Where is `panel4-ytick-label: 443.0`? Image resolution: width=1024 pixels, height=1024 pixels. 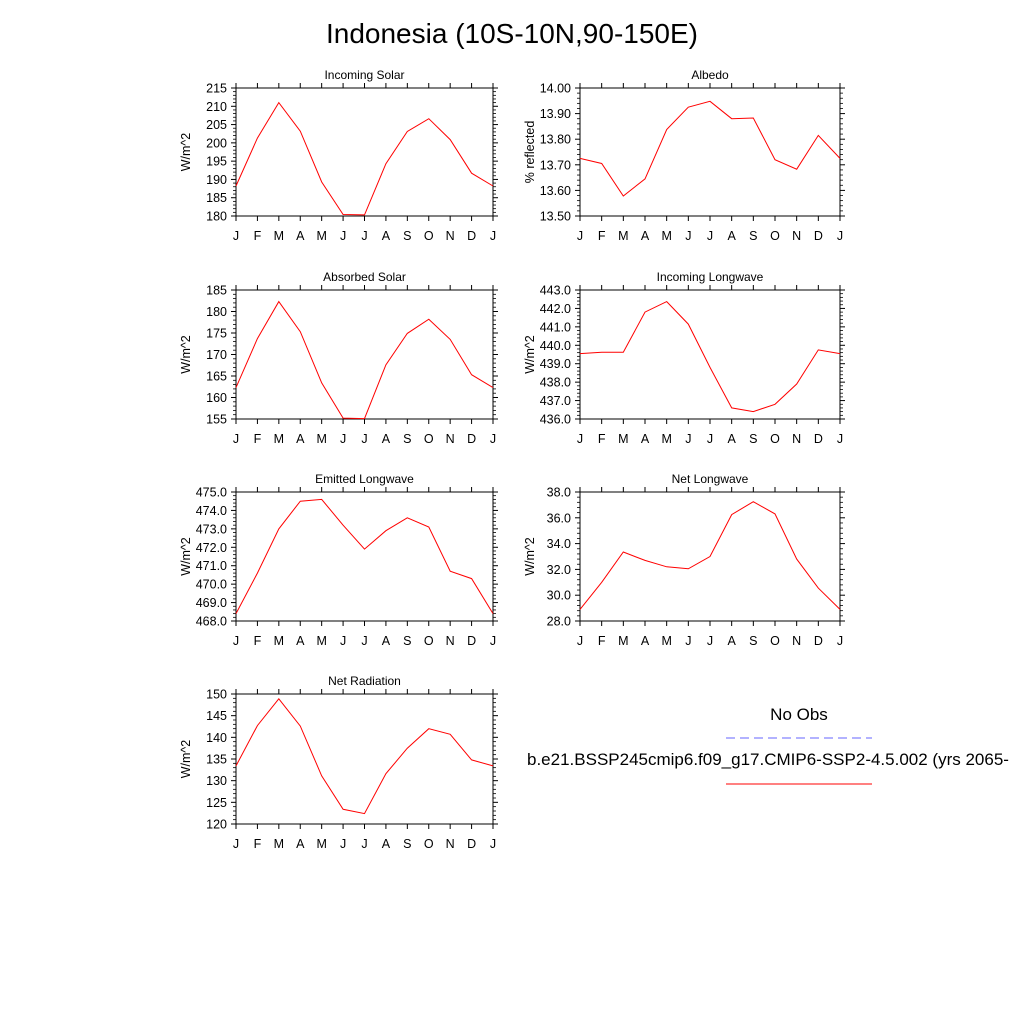
panel4-ytick-label: 443.0 is located at coordinates (555, 291).